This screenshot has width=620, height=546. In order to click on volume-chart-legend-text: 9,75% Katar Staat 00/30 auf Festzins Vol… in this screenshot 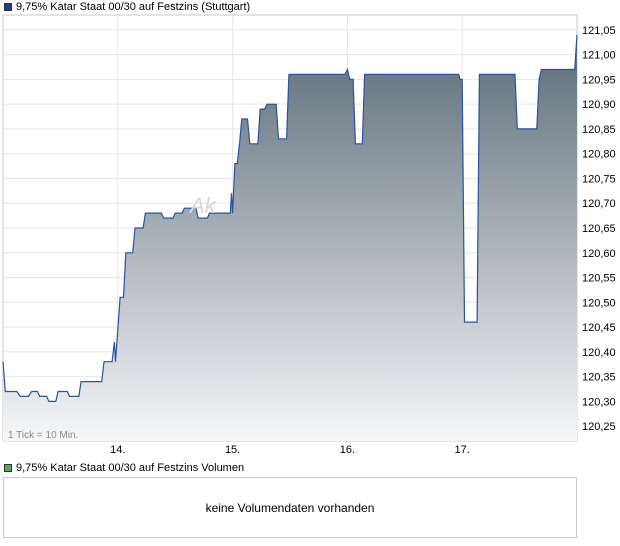, I will do `click(130, 468)`.